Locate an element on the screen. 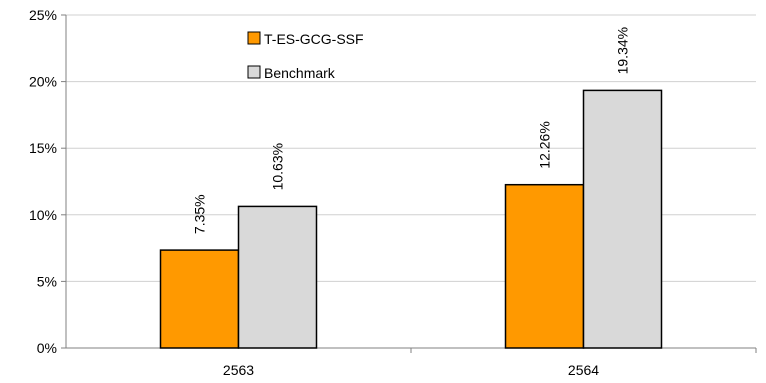 The image size is (766, 383). y-tick-label: 25% is located at coordinates (43, 15).